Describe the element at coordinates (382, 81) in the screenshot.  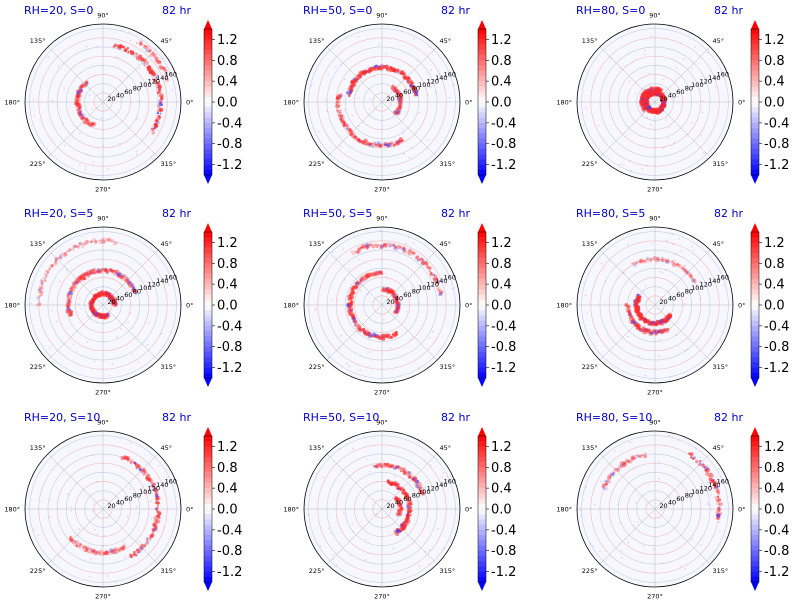
I see `contour-feature` at that location.